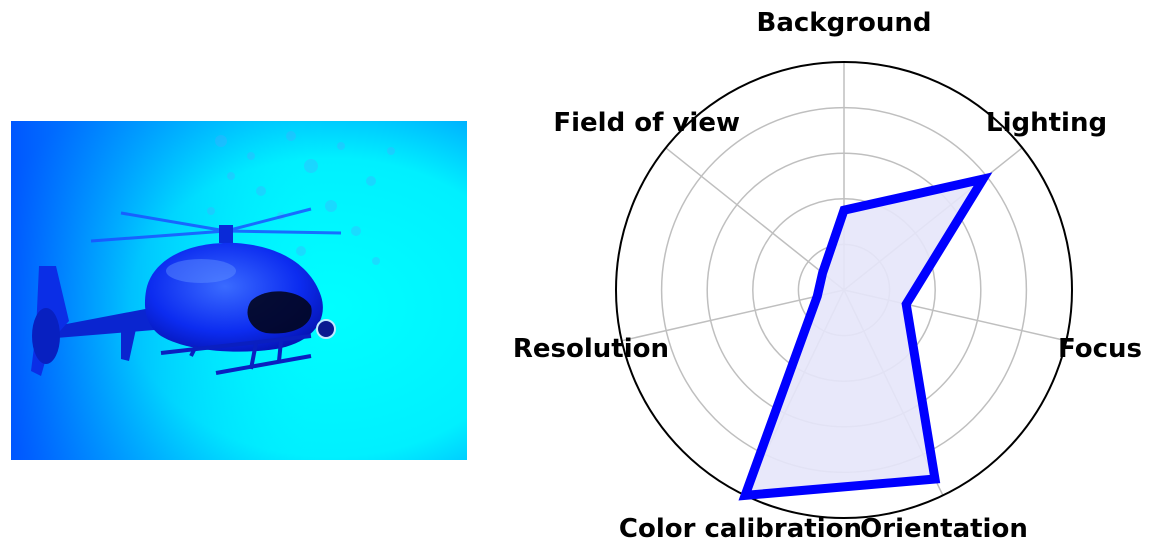 This screenshot has width=1152, height=552. What do you see at coordinates (1100, 349) in the screenshot?
I see `axis-label: Focus` at bounding box center [1100, 349].